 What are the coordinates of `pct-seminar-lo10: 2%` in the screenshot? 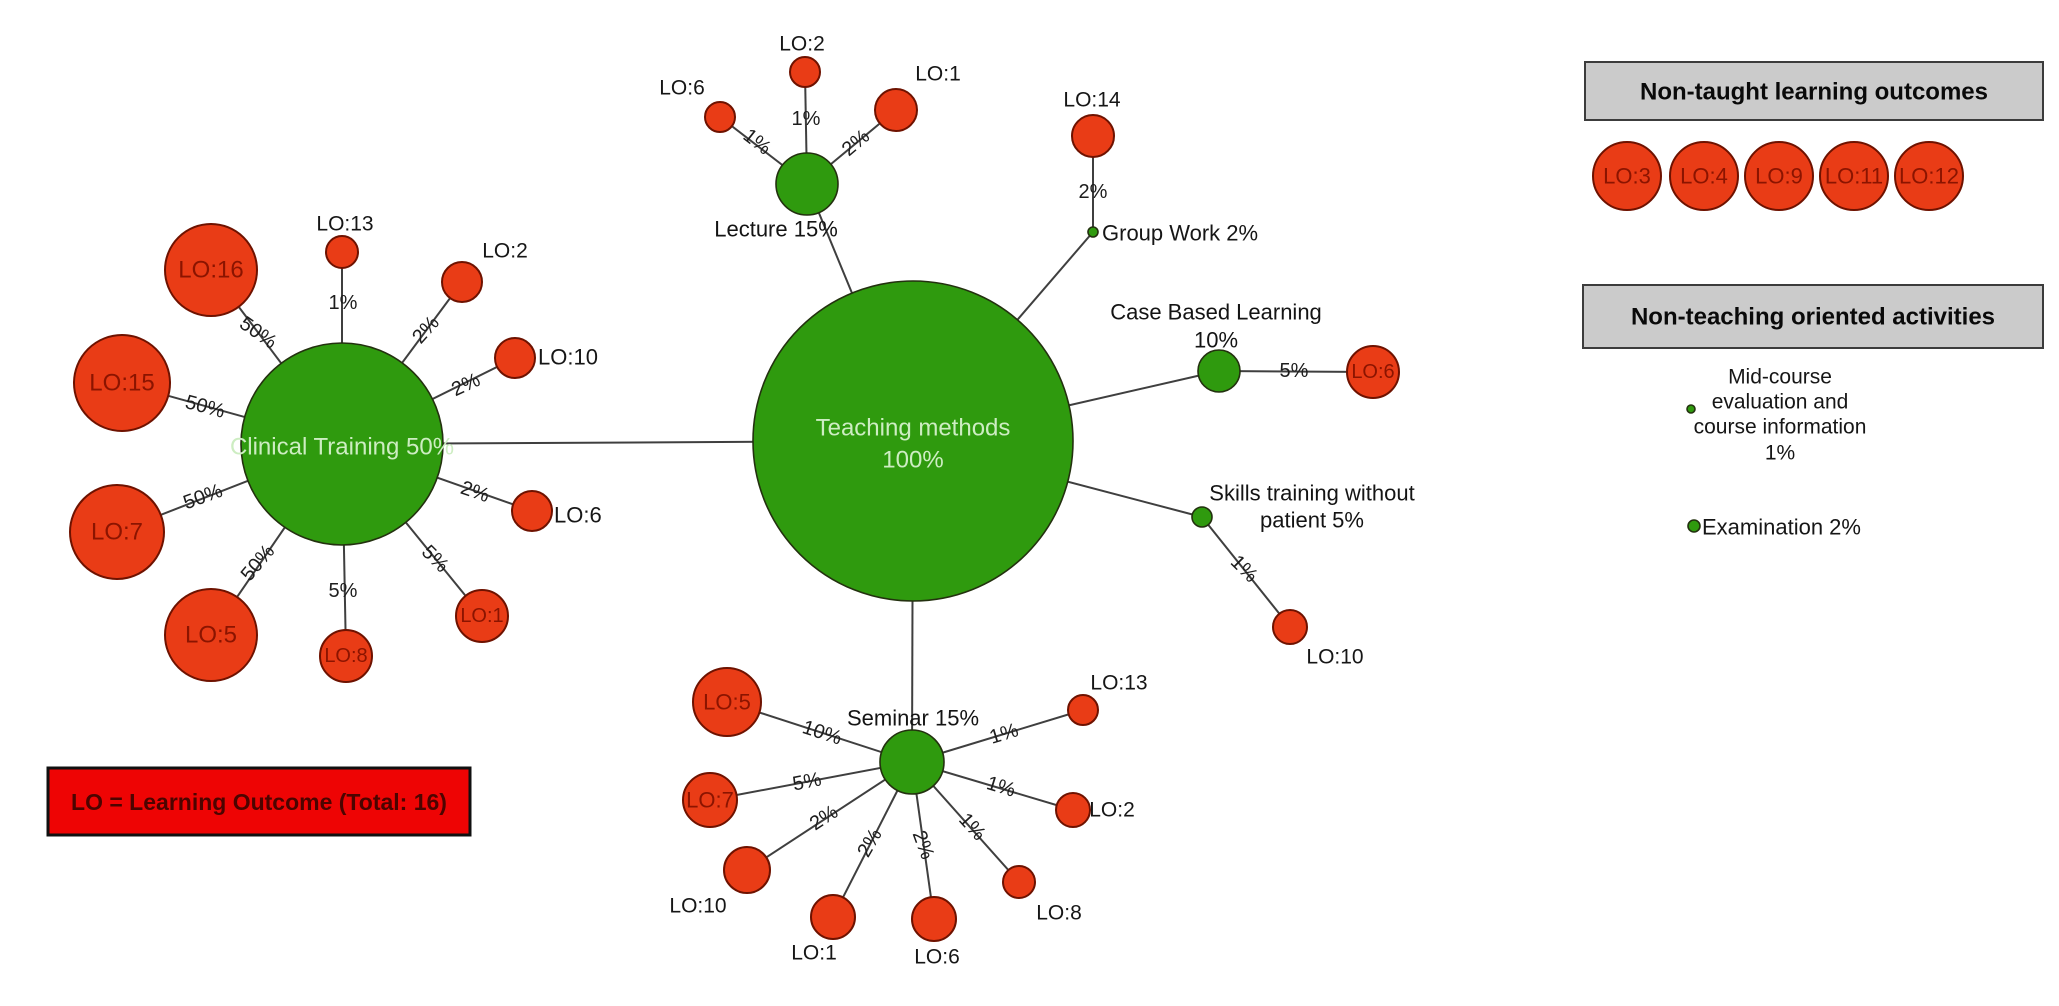 It's located at (824, 818).